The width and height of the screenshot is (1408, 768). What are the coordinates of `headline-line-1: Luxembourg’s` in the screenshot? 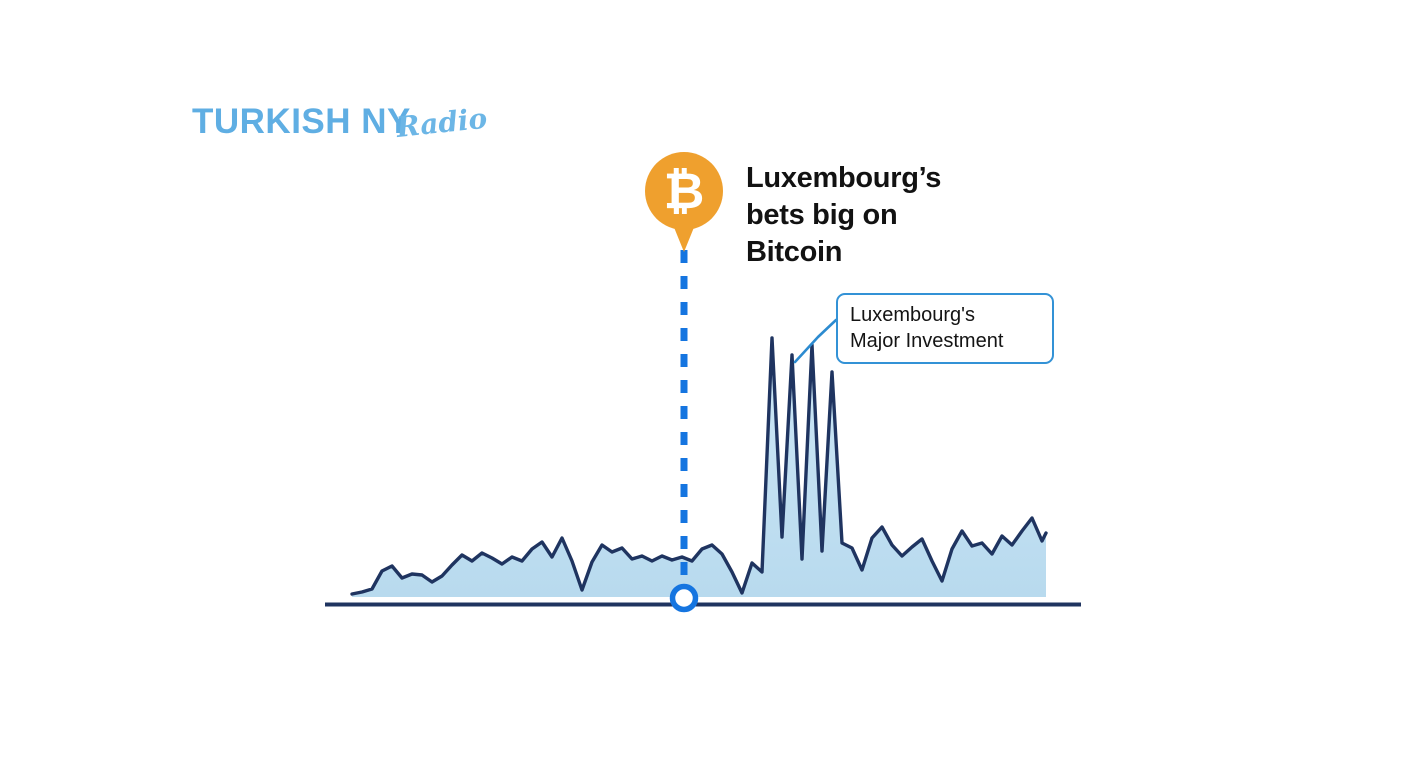 It's located at (844, 178).